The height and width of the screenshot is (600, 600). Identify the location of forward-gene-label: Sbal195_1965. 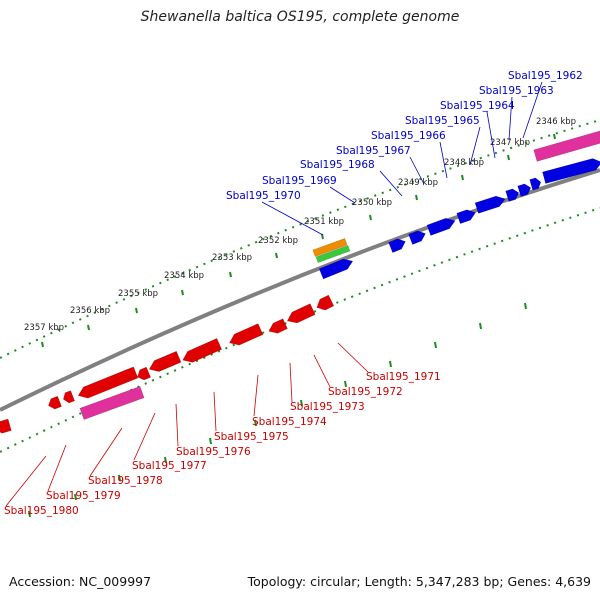
(442, 121).